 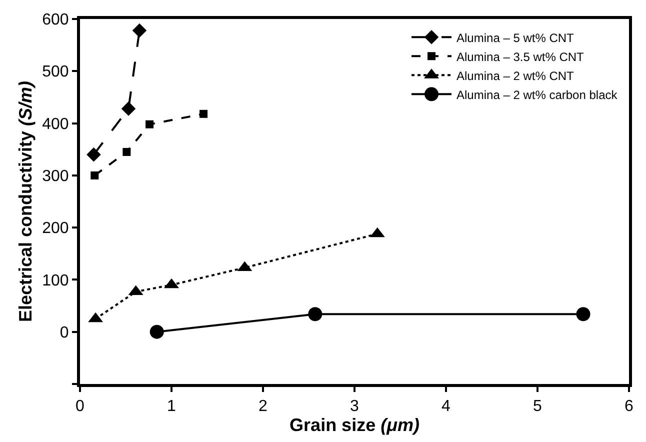 I want to click on y-tick-label: 500, so click(x=55, y=72).